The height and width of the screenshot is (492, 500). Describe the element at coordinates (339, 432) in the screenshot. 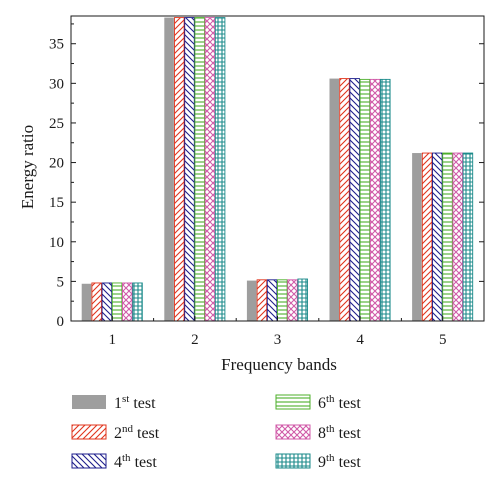

I see `legend-label-5: 8th test` at that location.